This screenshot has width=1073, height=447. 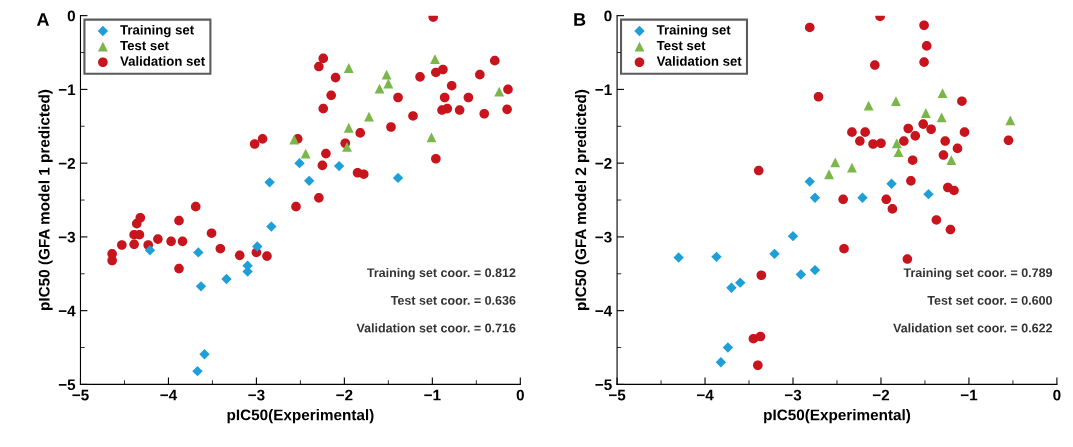 I want to click on annotation: Test set coor. = 0.600, so click(x=989, y=300).